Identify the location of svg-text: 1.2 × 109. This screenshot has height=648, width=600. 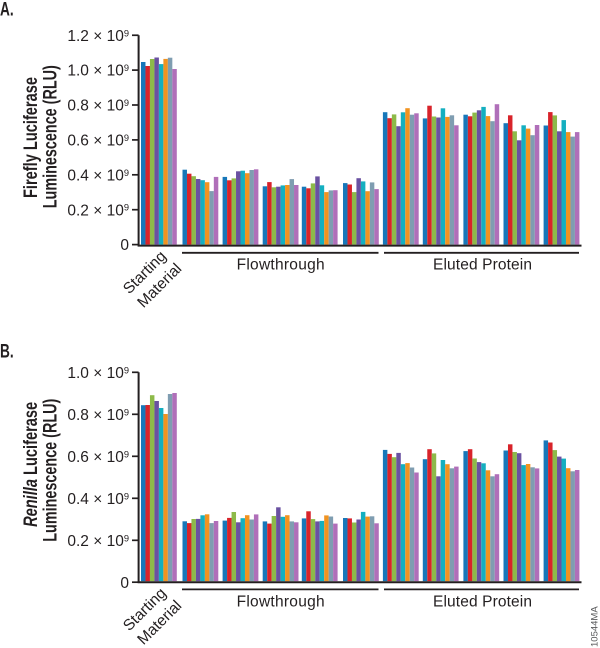
(98, 36).